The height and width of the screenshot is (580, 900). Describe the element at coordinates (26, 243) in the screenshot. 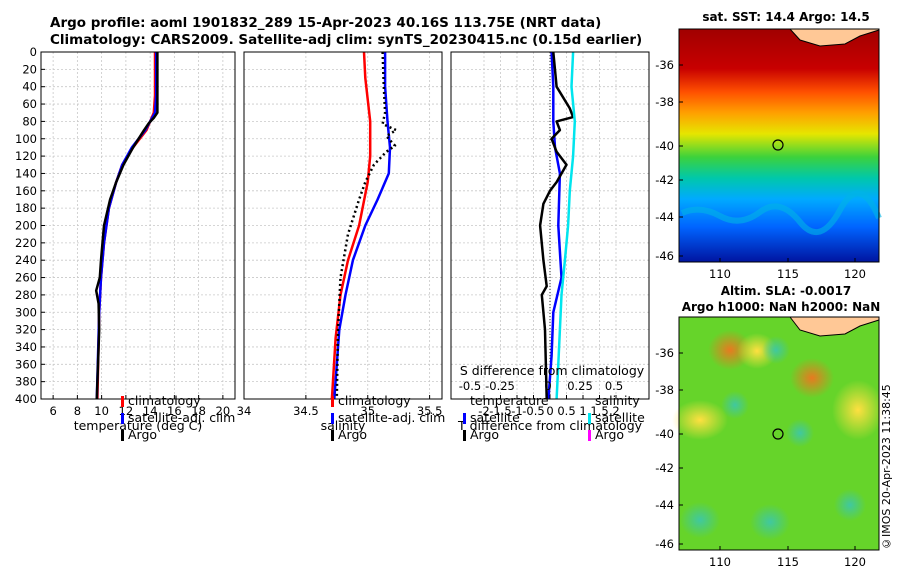

I see `y-tick-label: 220` at that location.